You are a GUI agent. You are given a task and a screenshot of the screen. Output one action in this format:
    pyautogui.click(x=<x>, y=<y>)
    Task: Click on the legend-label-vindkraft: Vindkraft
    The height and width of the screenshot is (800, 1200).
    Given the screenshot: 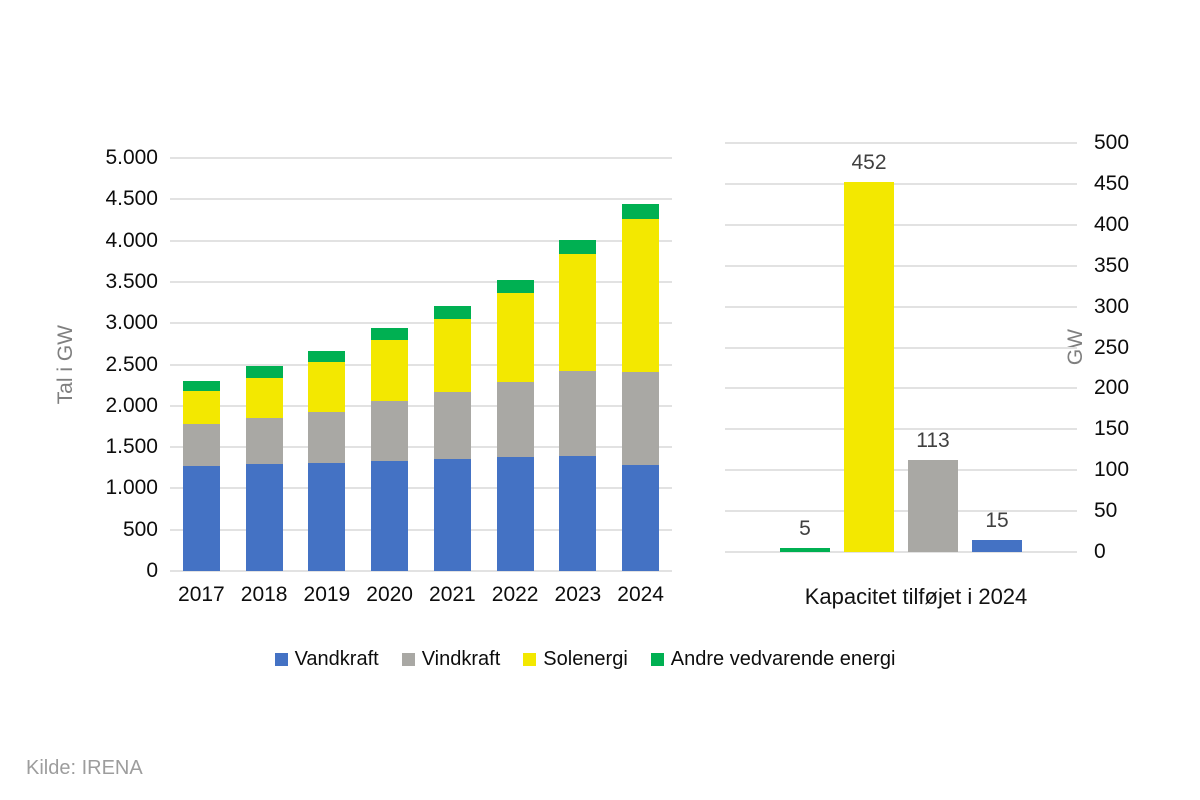 What is the action you would take?
    pyautogui.click(x=461, y=659)
    